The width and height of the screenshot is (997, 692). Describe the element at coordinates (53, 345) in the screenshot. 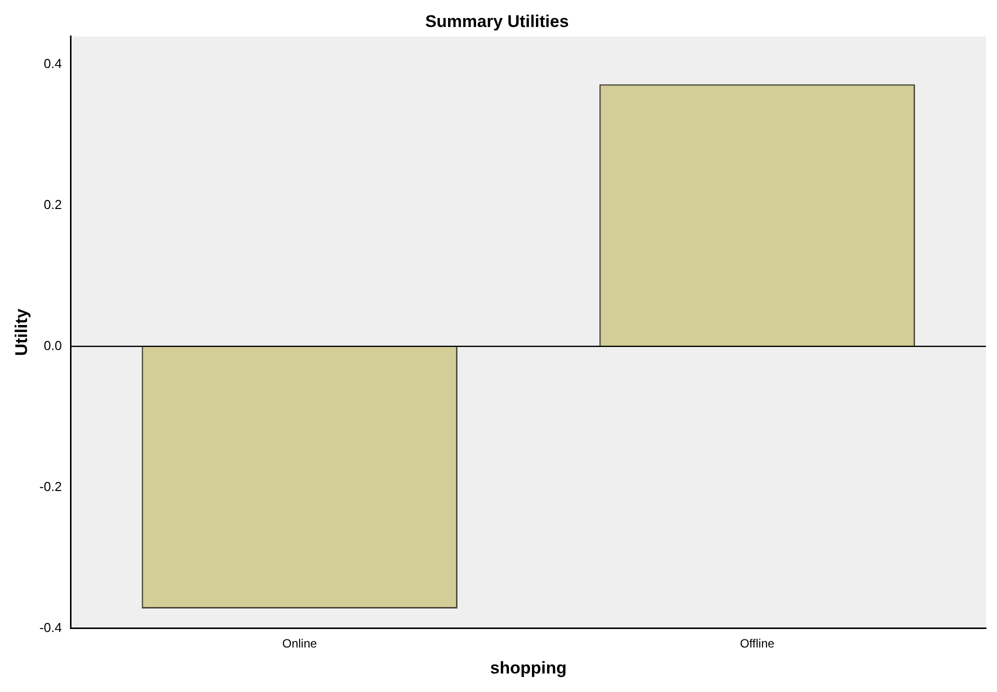

I see `y-tick-label: 0.0` at that location.